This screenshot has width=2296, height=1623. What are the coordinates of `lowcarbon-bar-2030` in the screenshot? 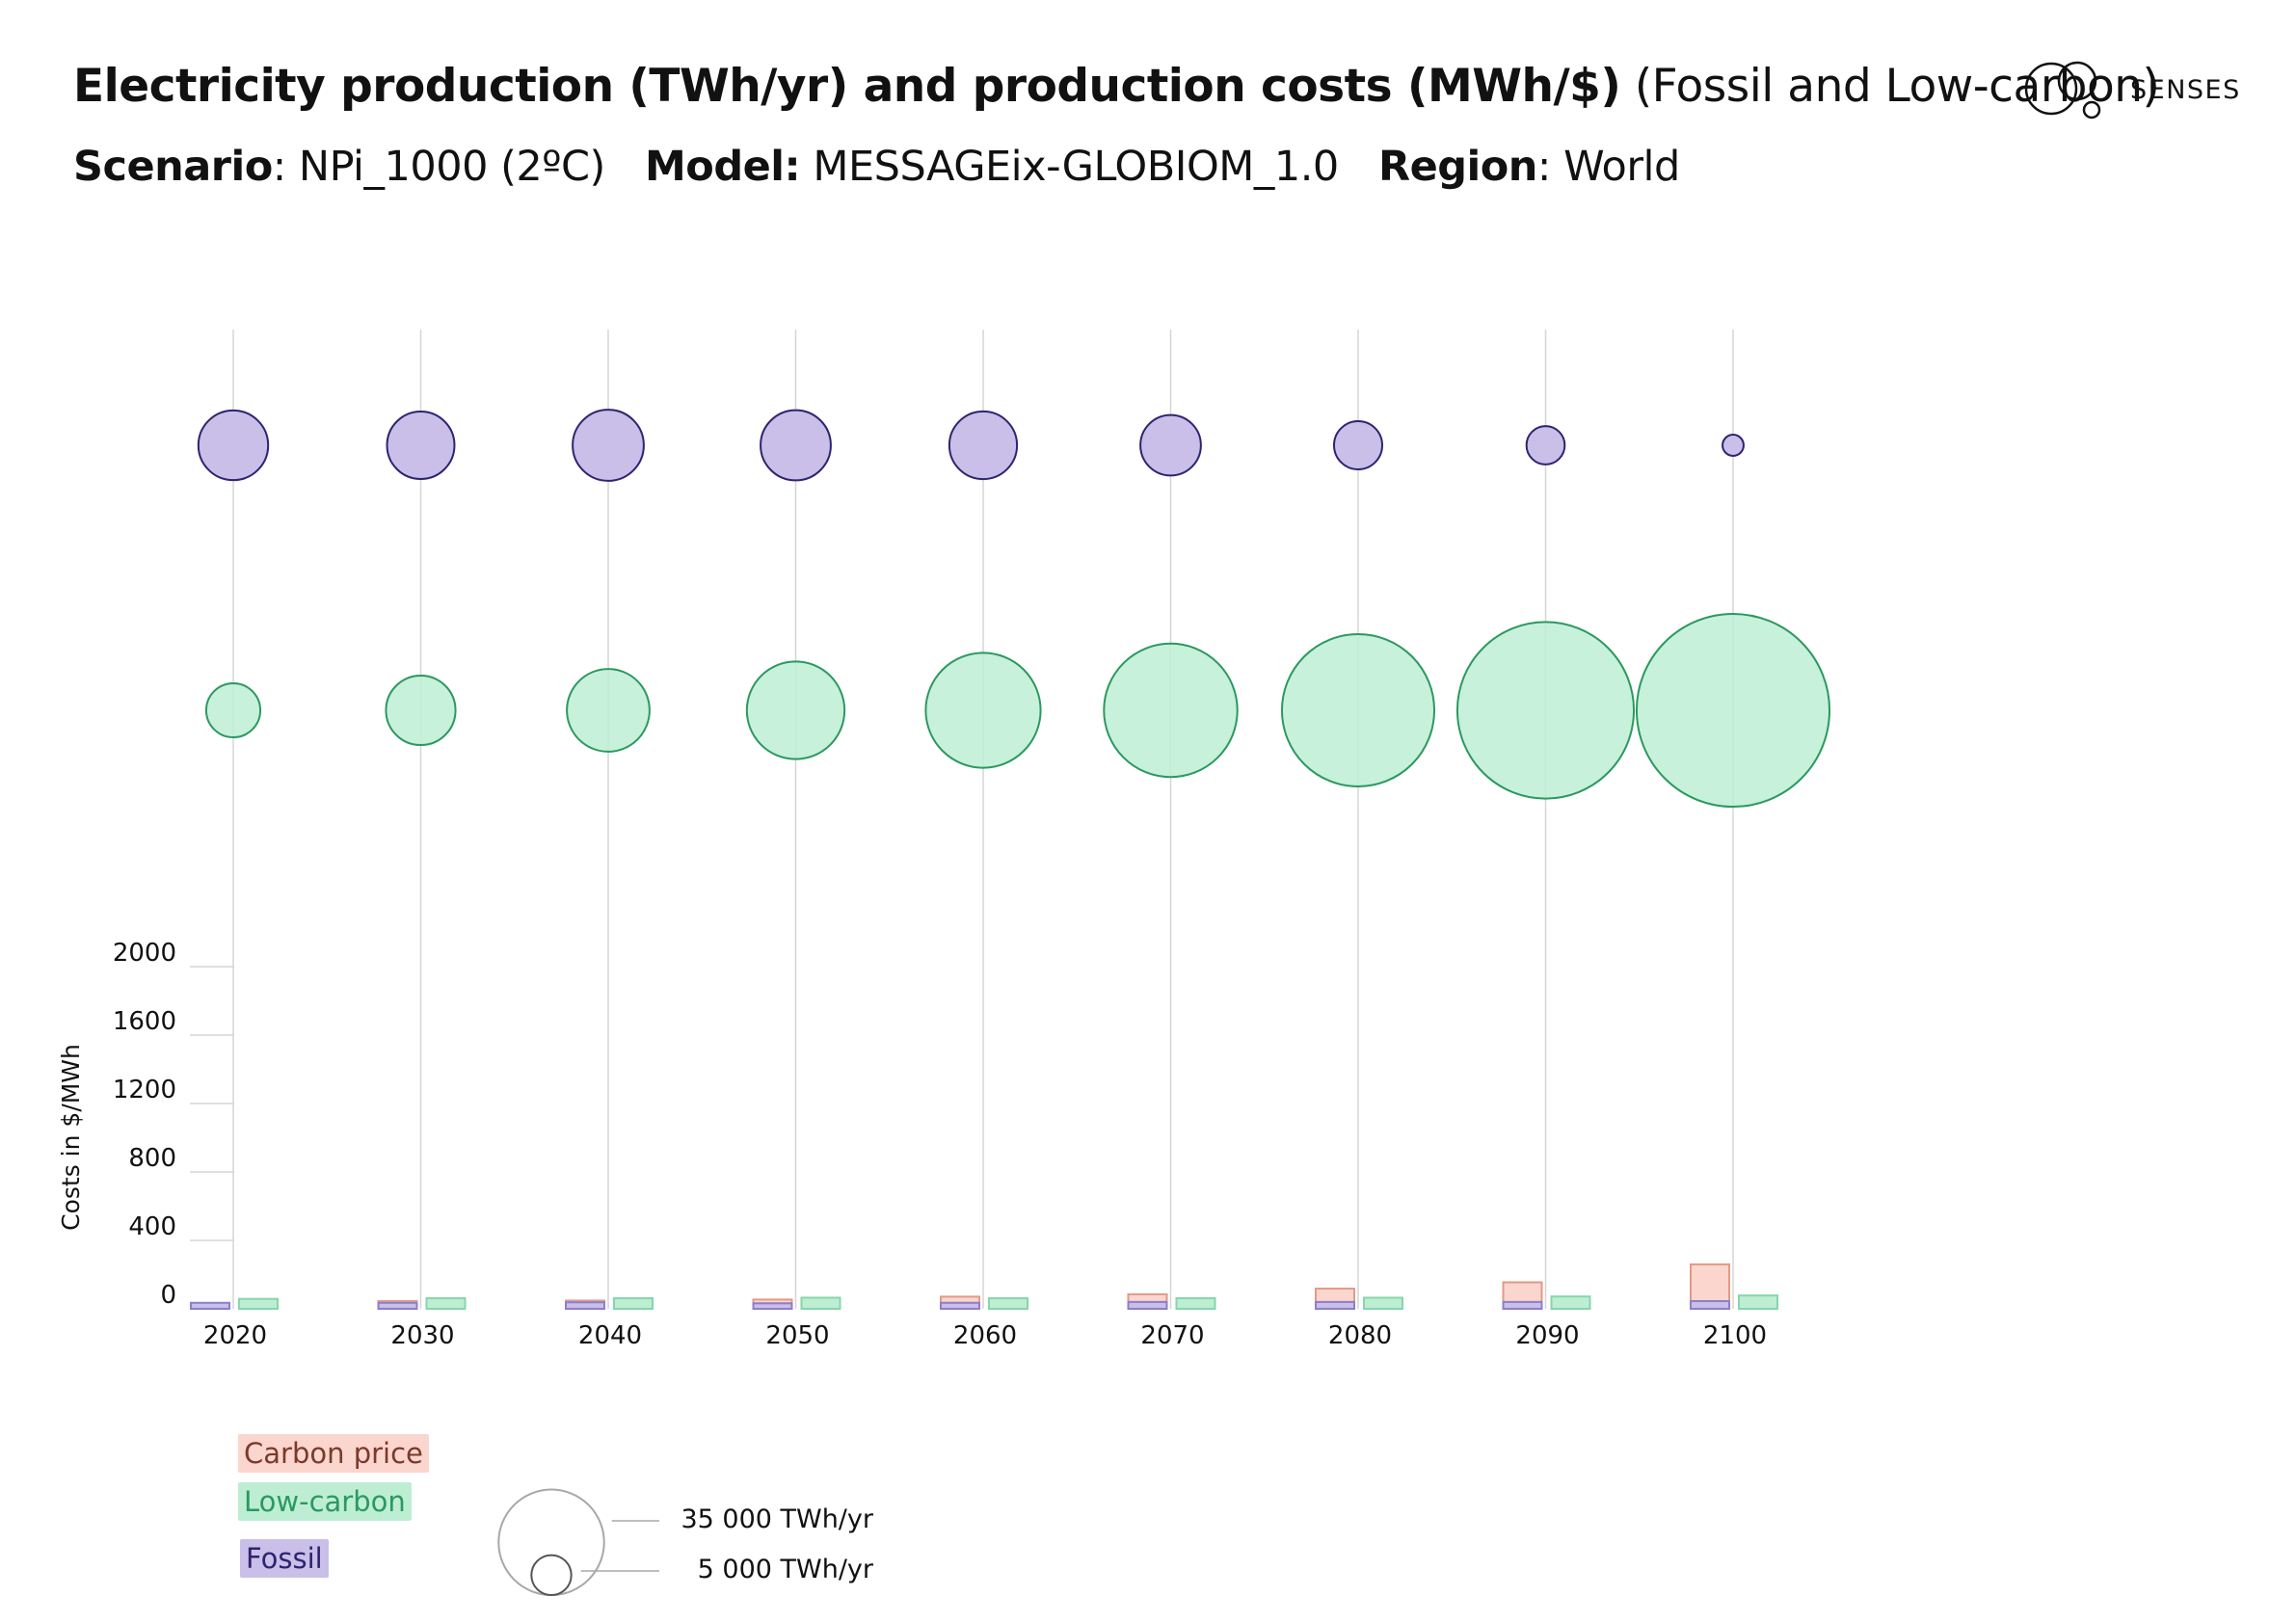 It's located at (446, 1303).